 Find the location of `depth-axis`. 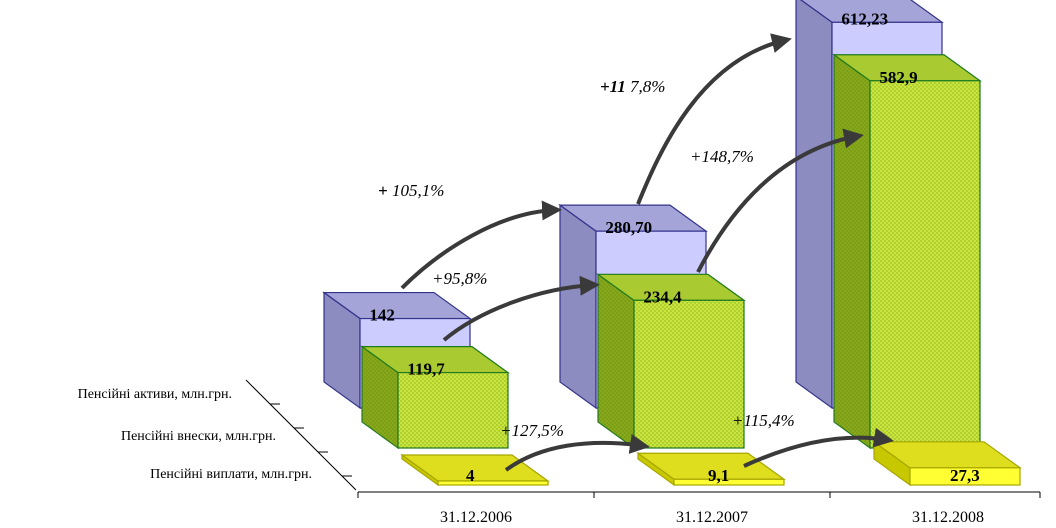

depth-axis is located at coordinates (301, 435).